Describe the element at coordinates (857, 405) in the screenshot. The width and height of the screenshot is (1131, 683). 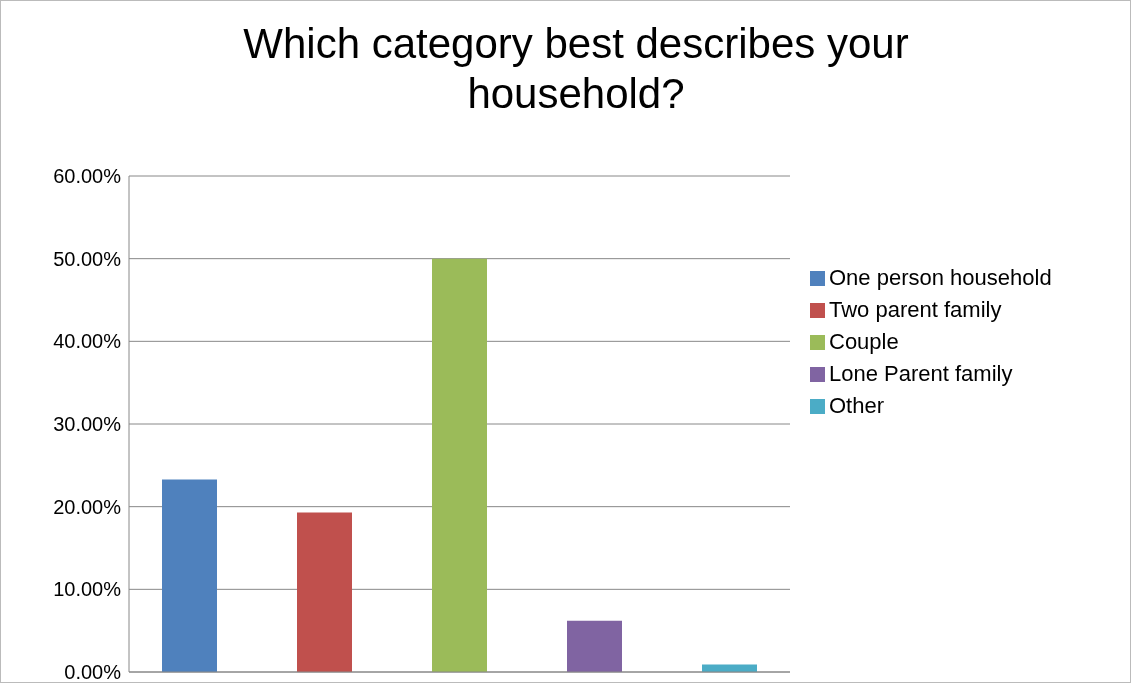
I see `legend-label: Other` at that location.